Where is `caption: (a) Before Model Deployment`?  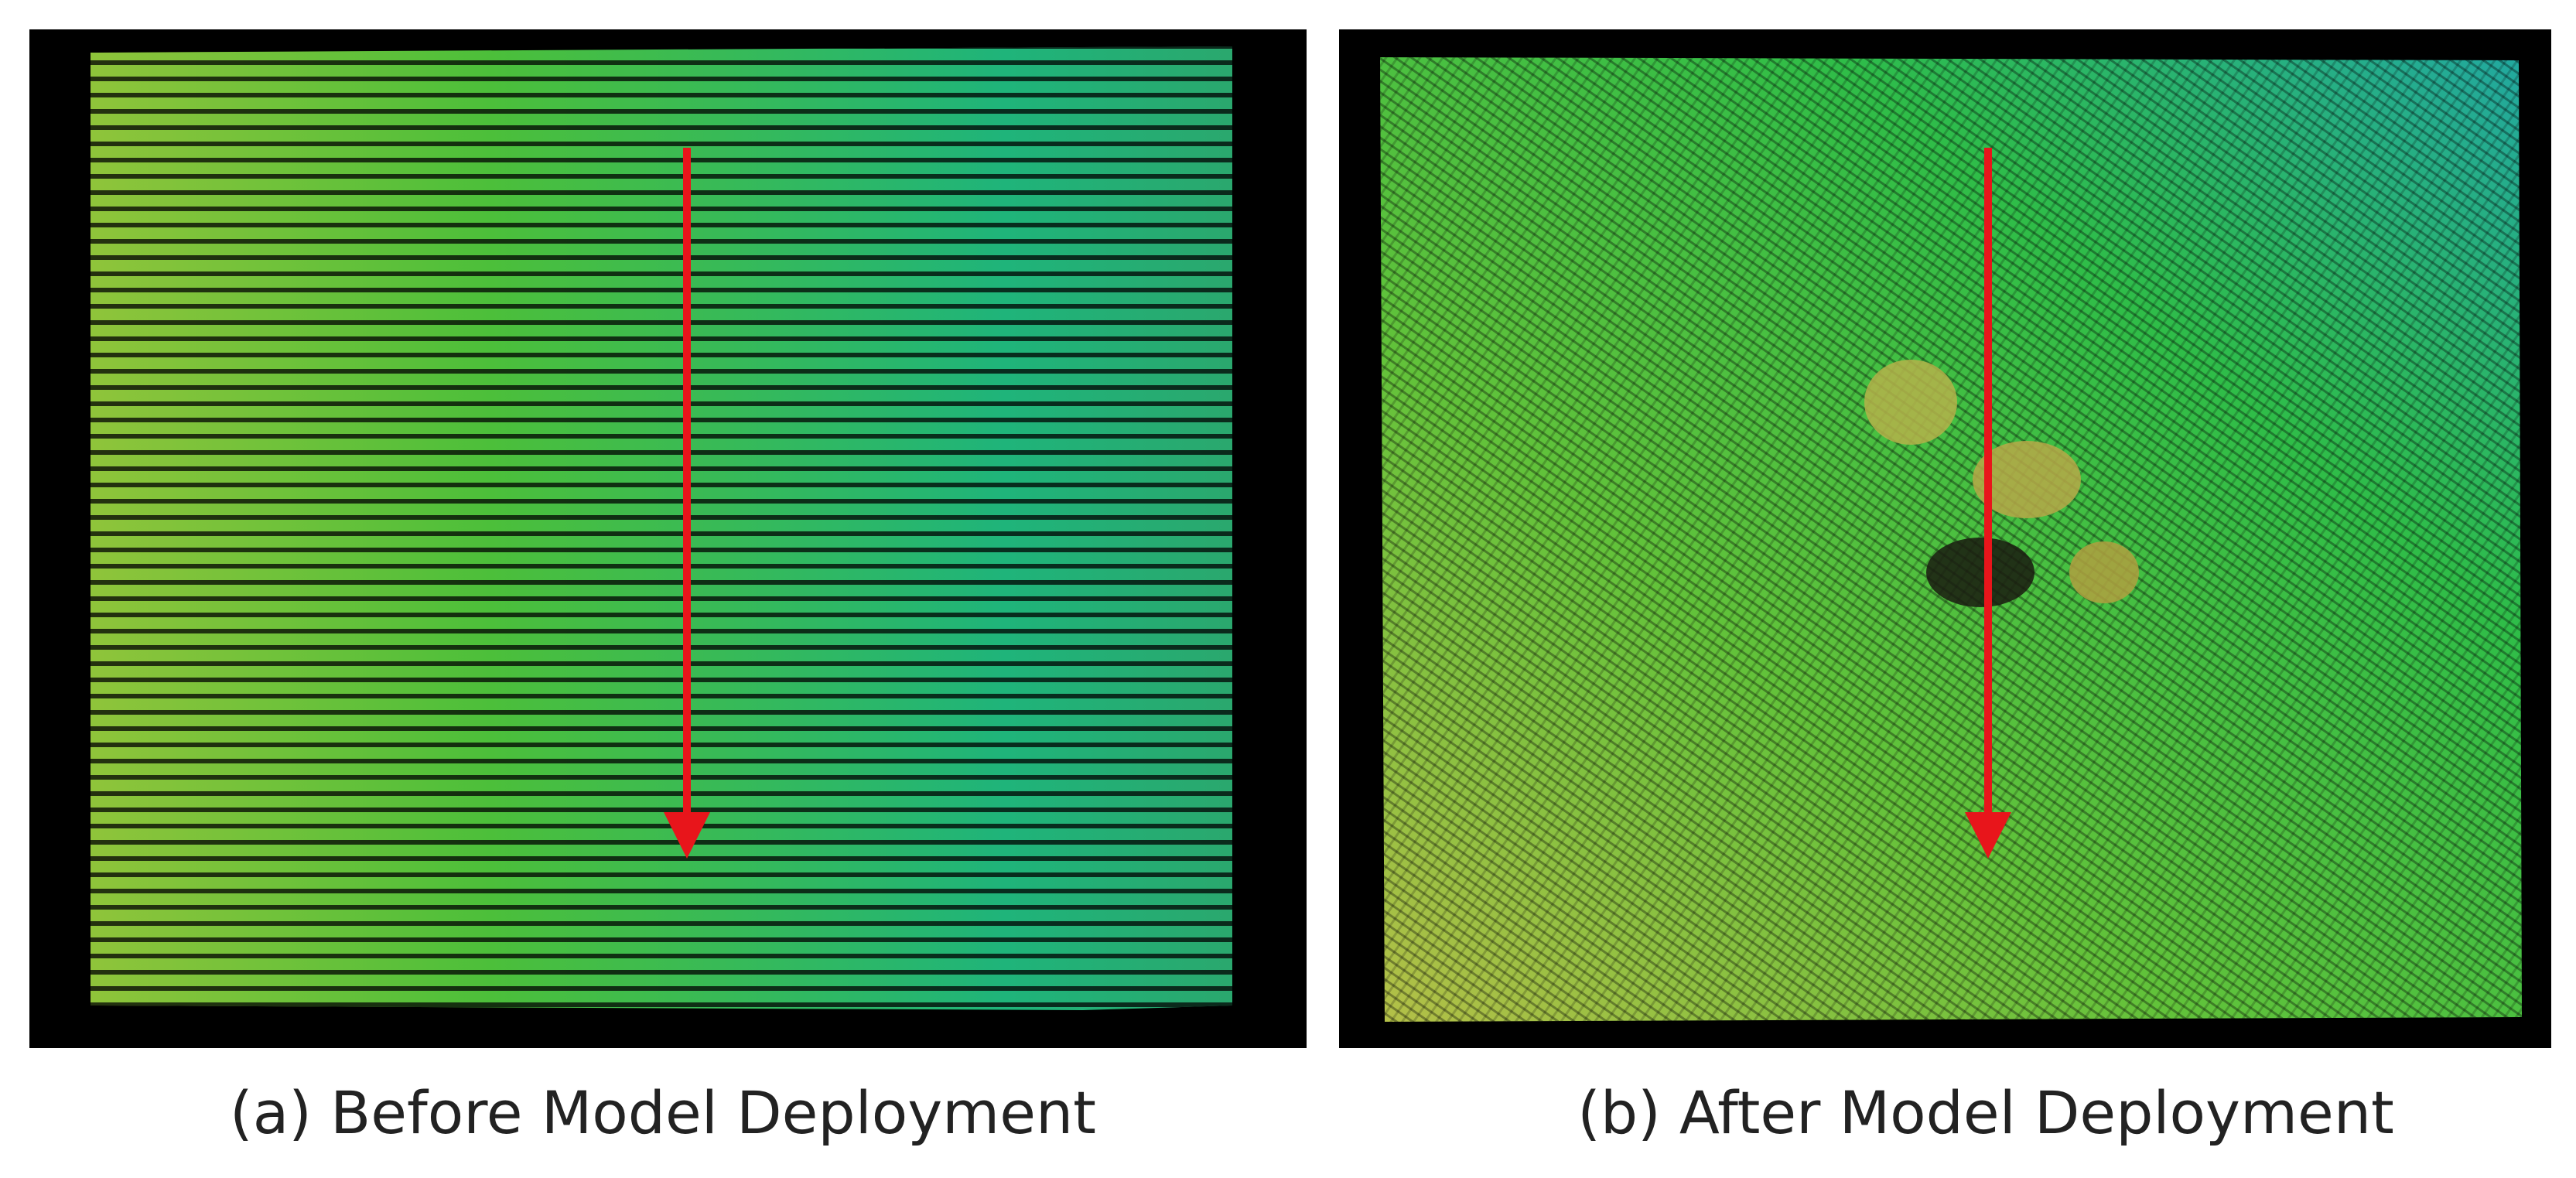 caption: (a) Before Model Deployment is located at coordinates (663, 1112).